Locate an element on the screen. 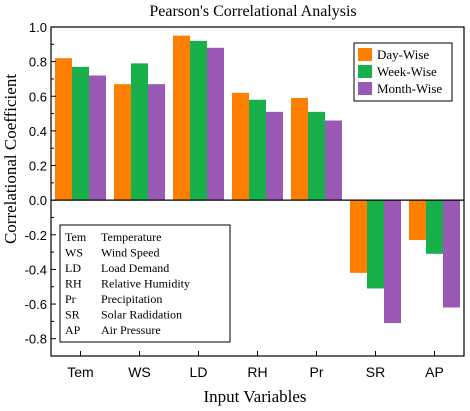  bar-week-wise-pr is located at coordinates (316, 156).